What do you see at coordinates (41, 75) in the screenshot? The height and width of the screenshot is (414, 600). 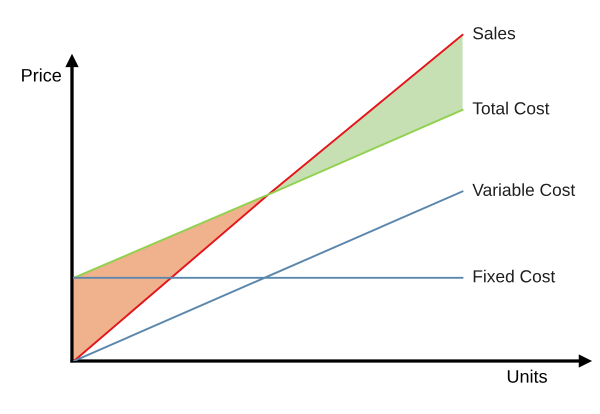 I see `y-axis-title: Price` at bounding box center [41, 75].